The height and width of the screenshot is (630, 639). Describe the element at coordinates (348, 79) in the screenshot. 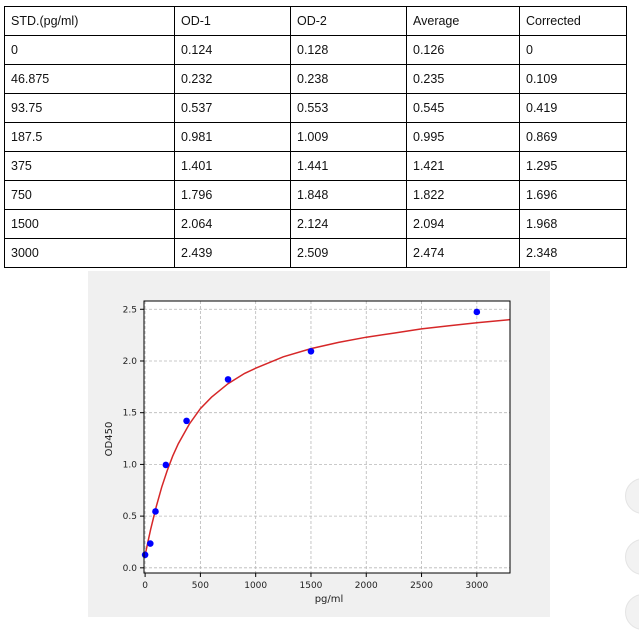

I see `table-cell: 0.238` at that location.